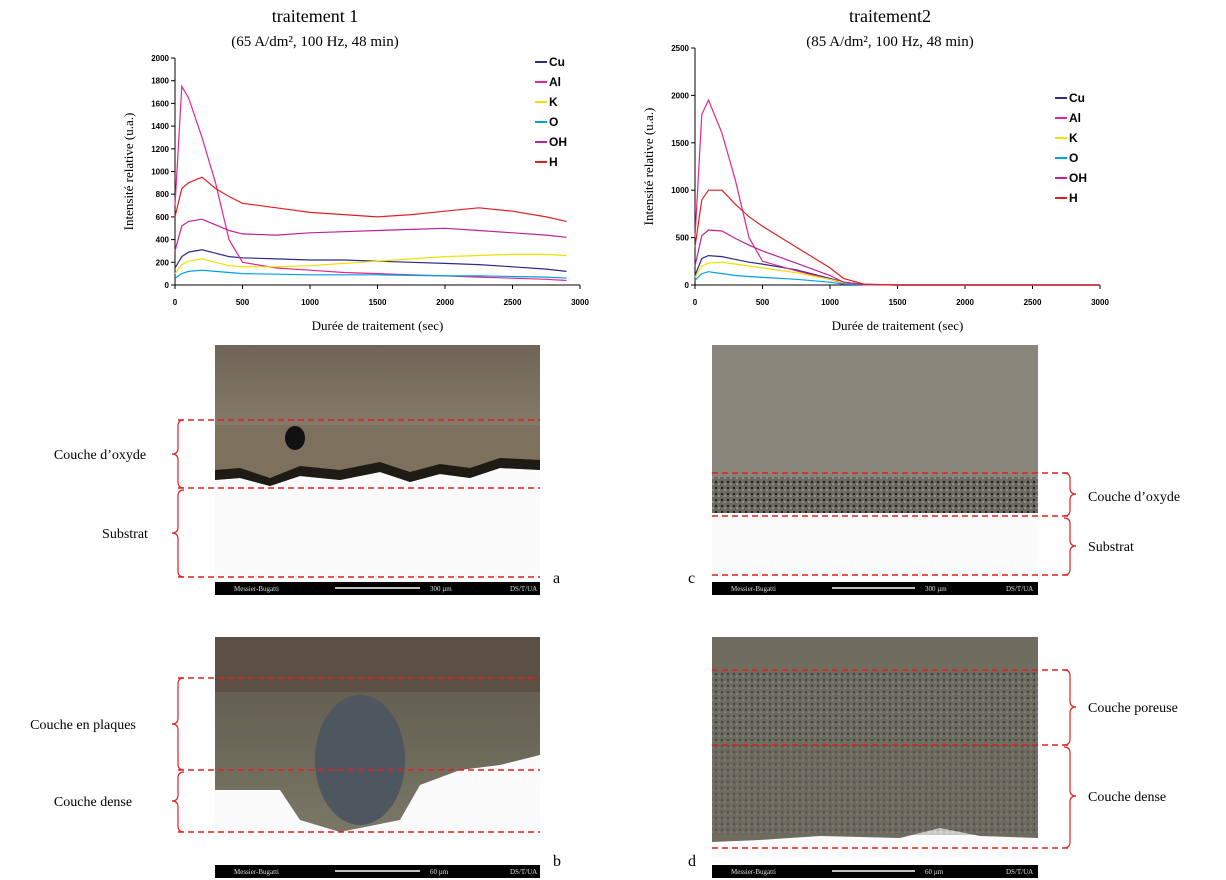 The width and height of the screenshot is (1226, 880). What do you see at coordinates (160, 126) in the screenshot?
I see `y-tick-label: 1400` at bounding box center [160, 126].